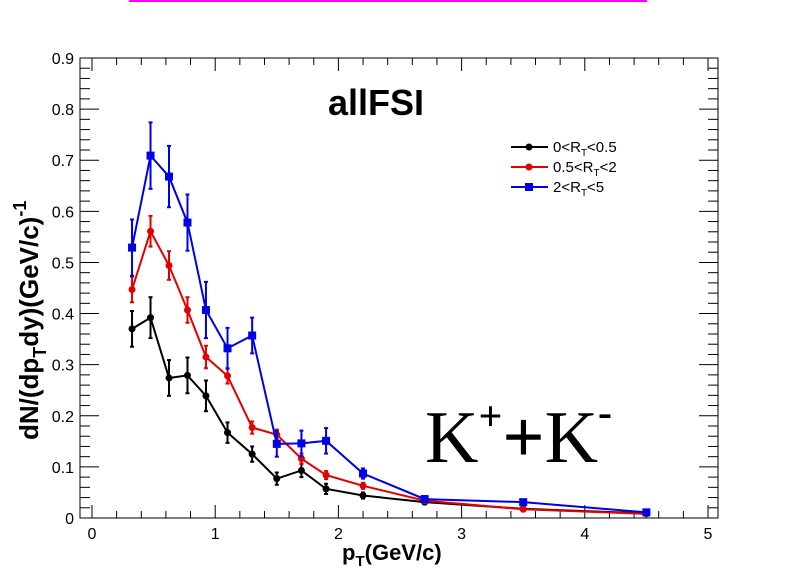 The height and width of the screenshot is (581, 798). What do you see at coordinates (605, 413) in the screenshot?
I see `annotation-sup2: -` at bounding box center [605, 413].